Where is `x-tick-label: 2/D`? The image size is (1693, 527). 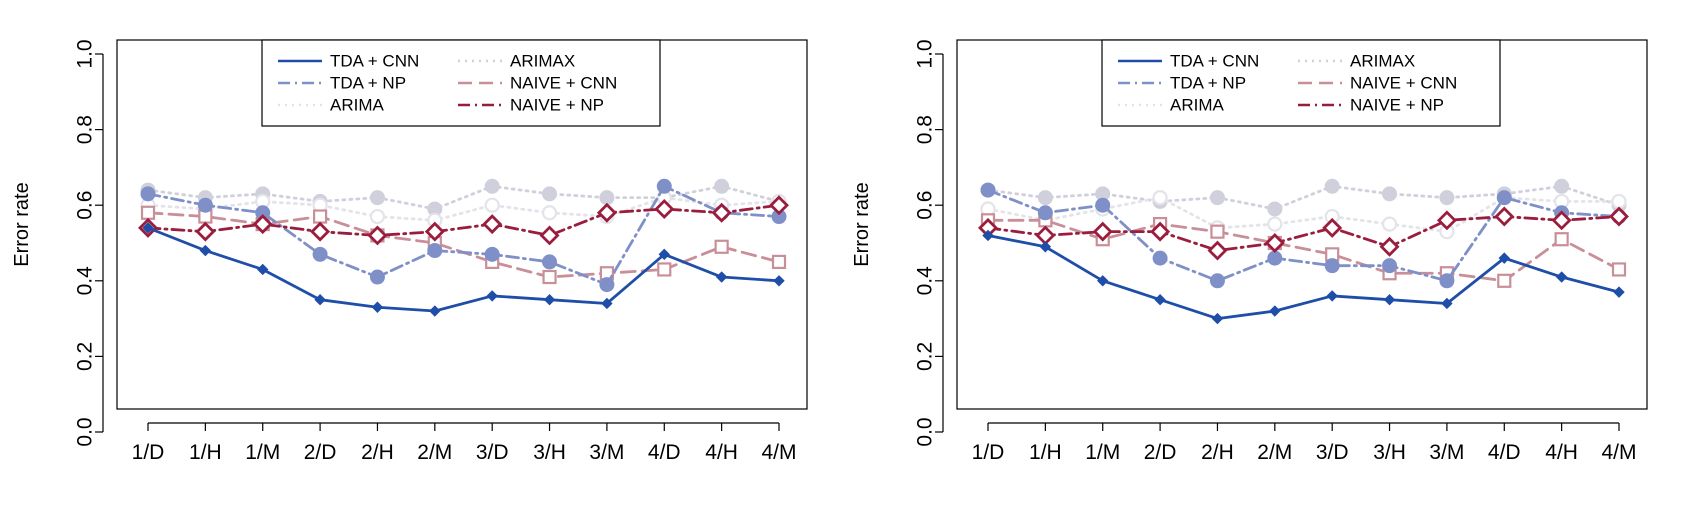
x-tick-label: 2/D is located at coordinates (320, 452).